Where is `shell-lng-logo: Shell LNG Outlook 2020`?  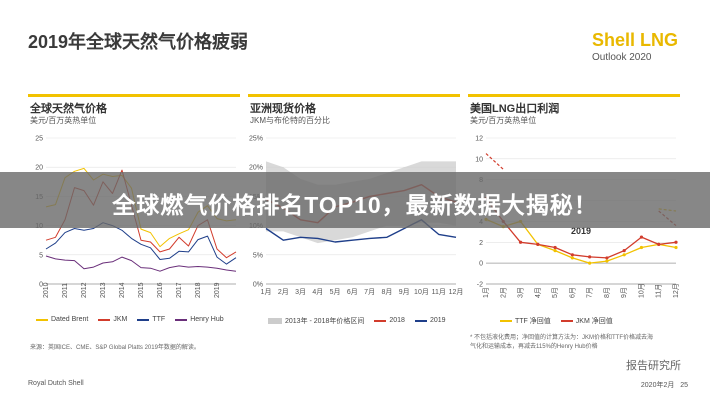 shell-lng-logo: Shell LNG Outlook 2020 is located at coordinates (635, 46).